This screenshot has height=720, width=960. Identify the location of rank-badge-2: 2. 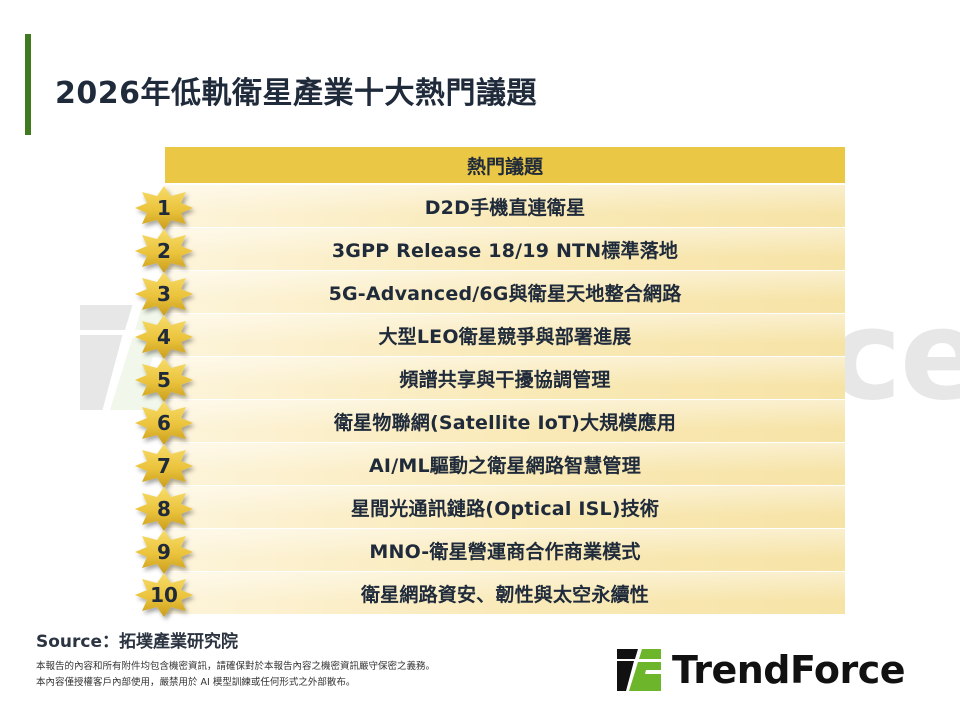
(164, 251).